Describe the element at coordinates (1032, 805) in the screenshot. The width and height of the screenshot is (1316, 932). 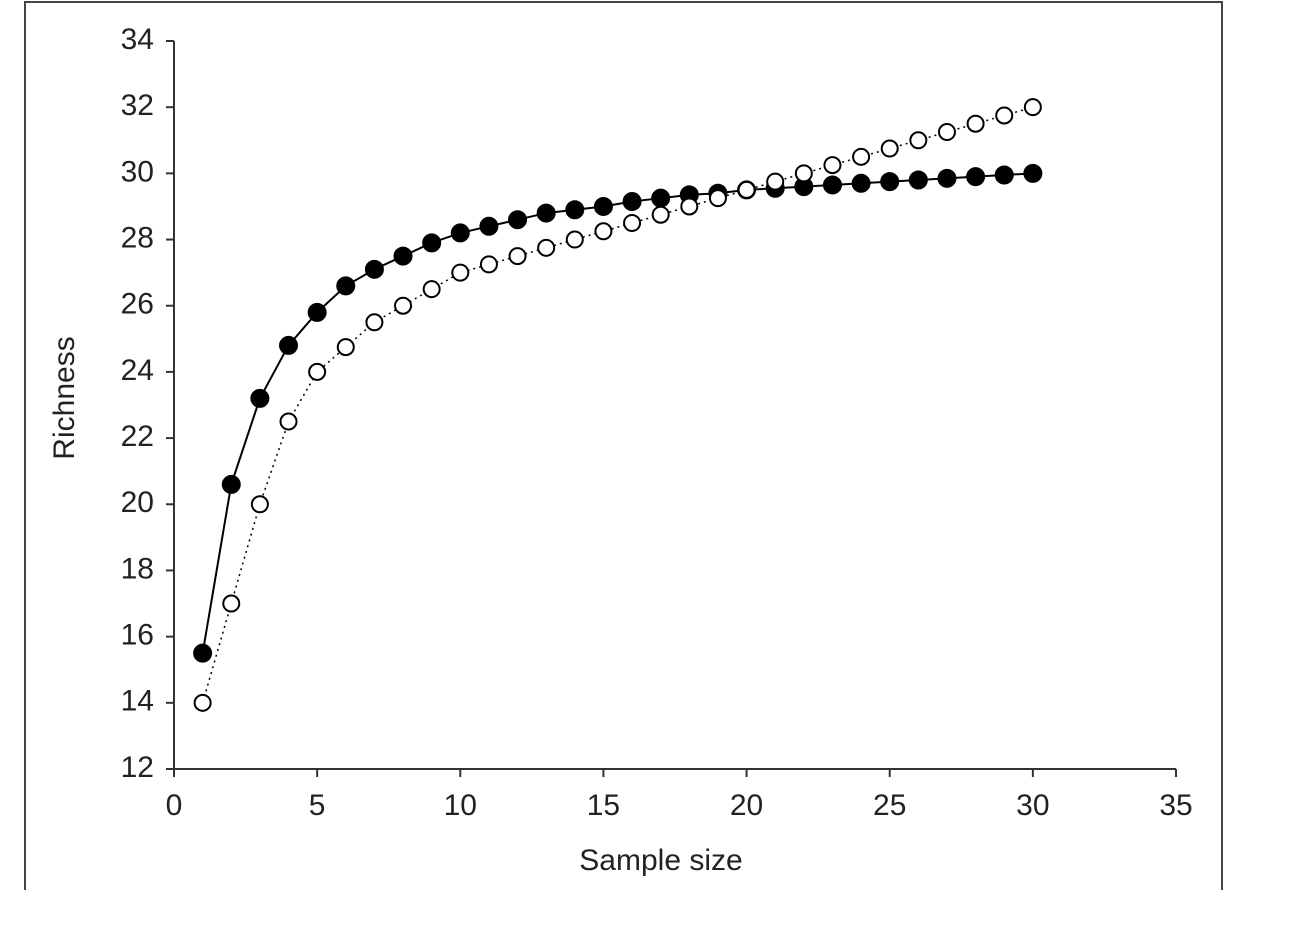
I see `x-tick-label: 30` at that location.